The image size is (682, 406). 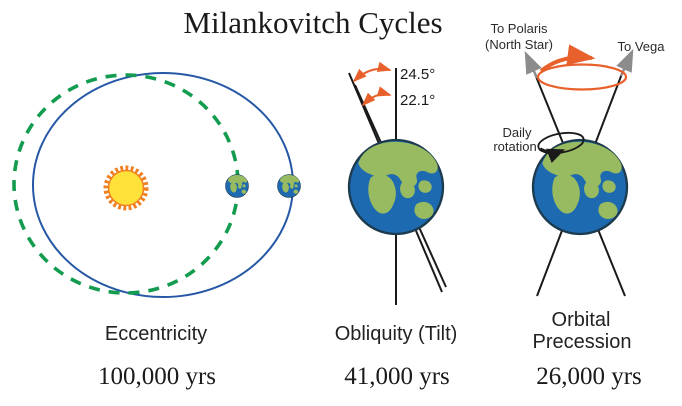 I want to click on precession-circle, so click(x=582, y=77).